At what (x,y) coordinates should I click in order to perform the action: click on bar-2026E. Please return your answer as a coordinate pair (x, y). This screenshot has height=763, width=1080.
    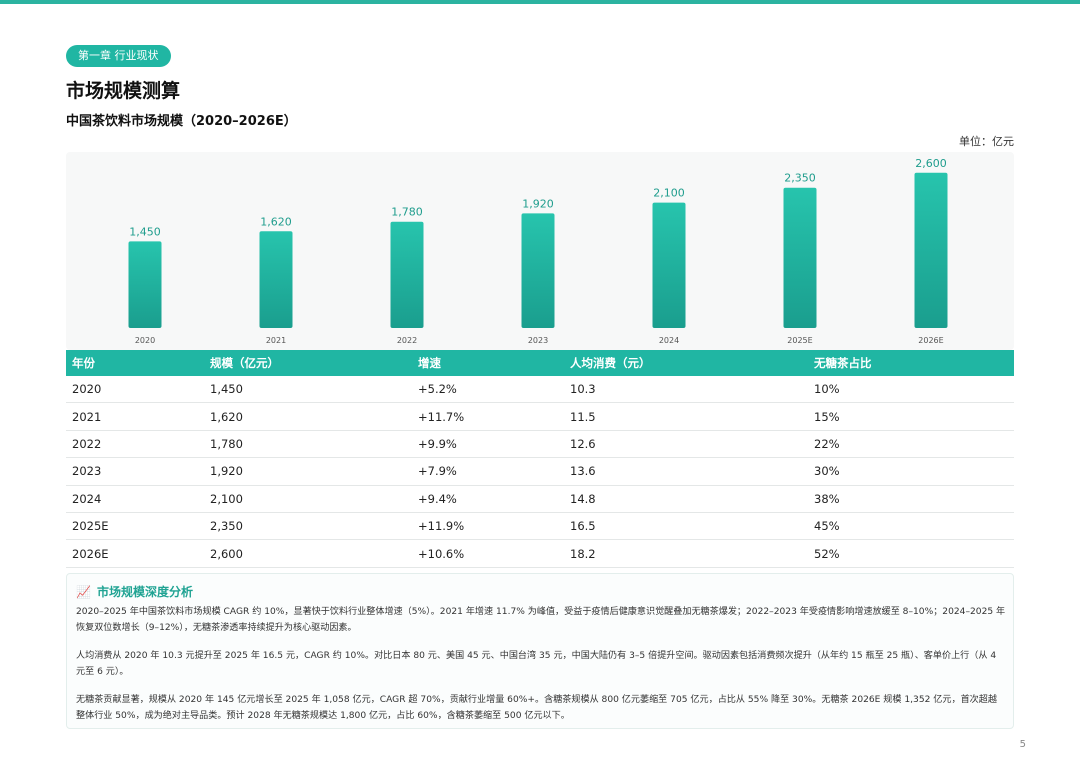
    Looking at the image, I should click on (931, 250).